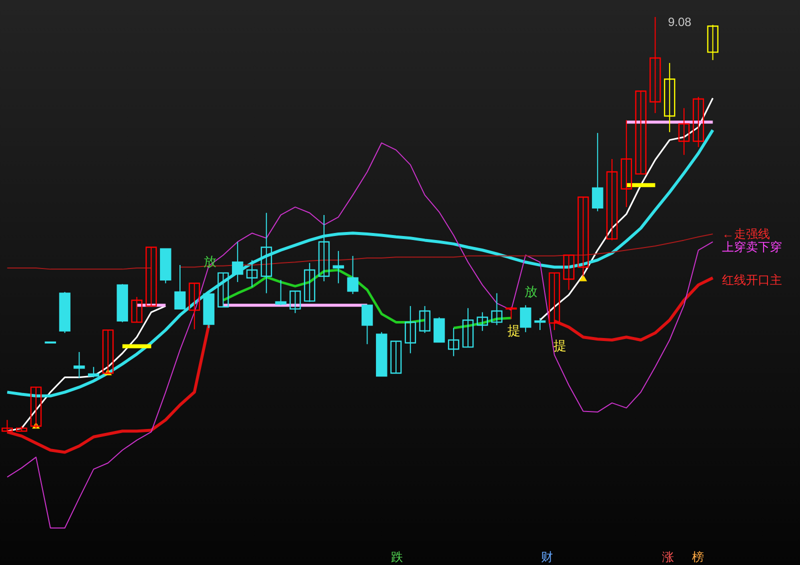 The height and width of the screenshot is (565, 800). I want to click on text: 跌, so click(397, 557).